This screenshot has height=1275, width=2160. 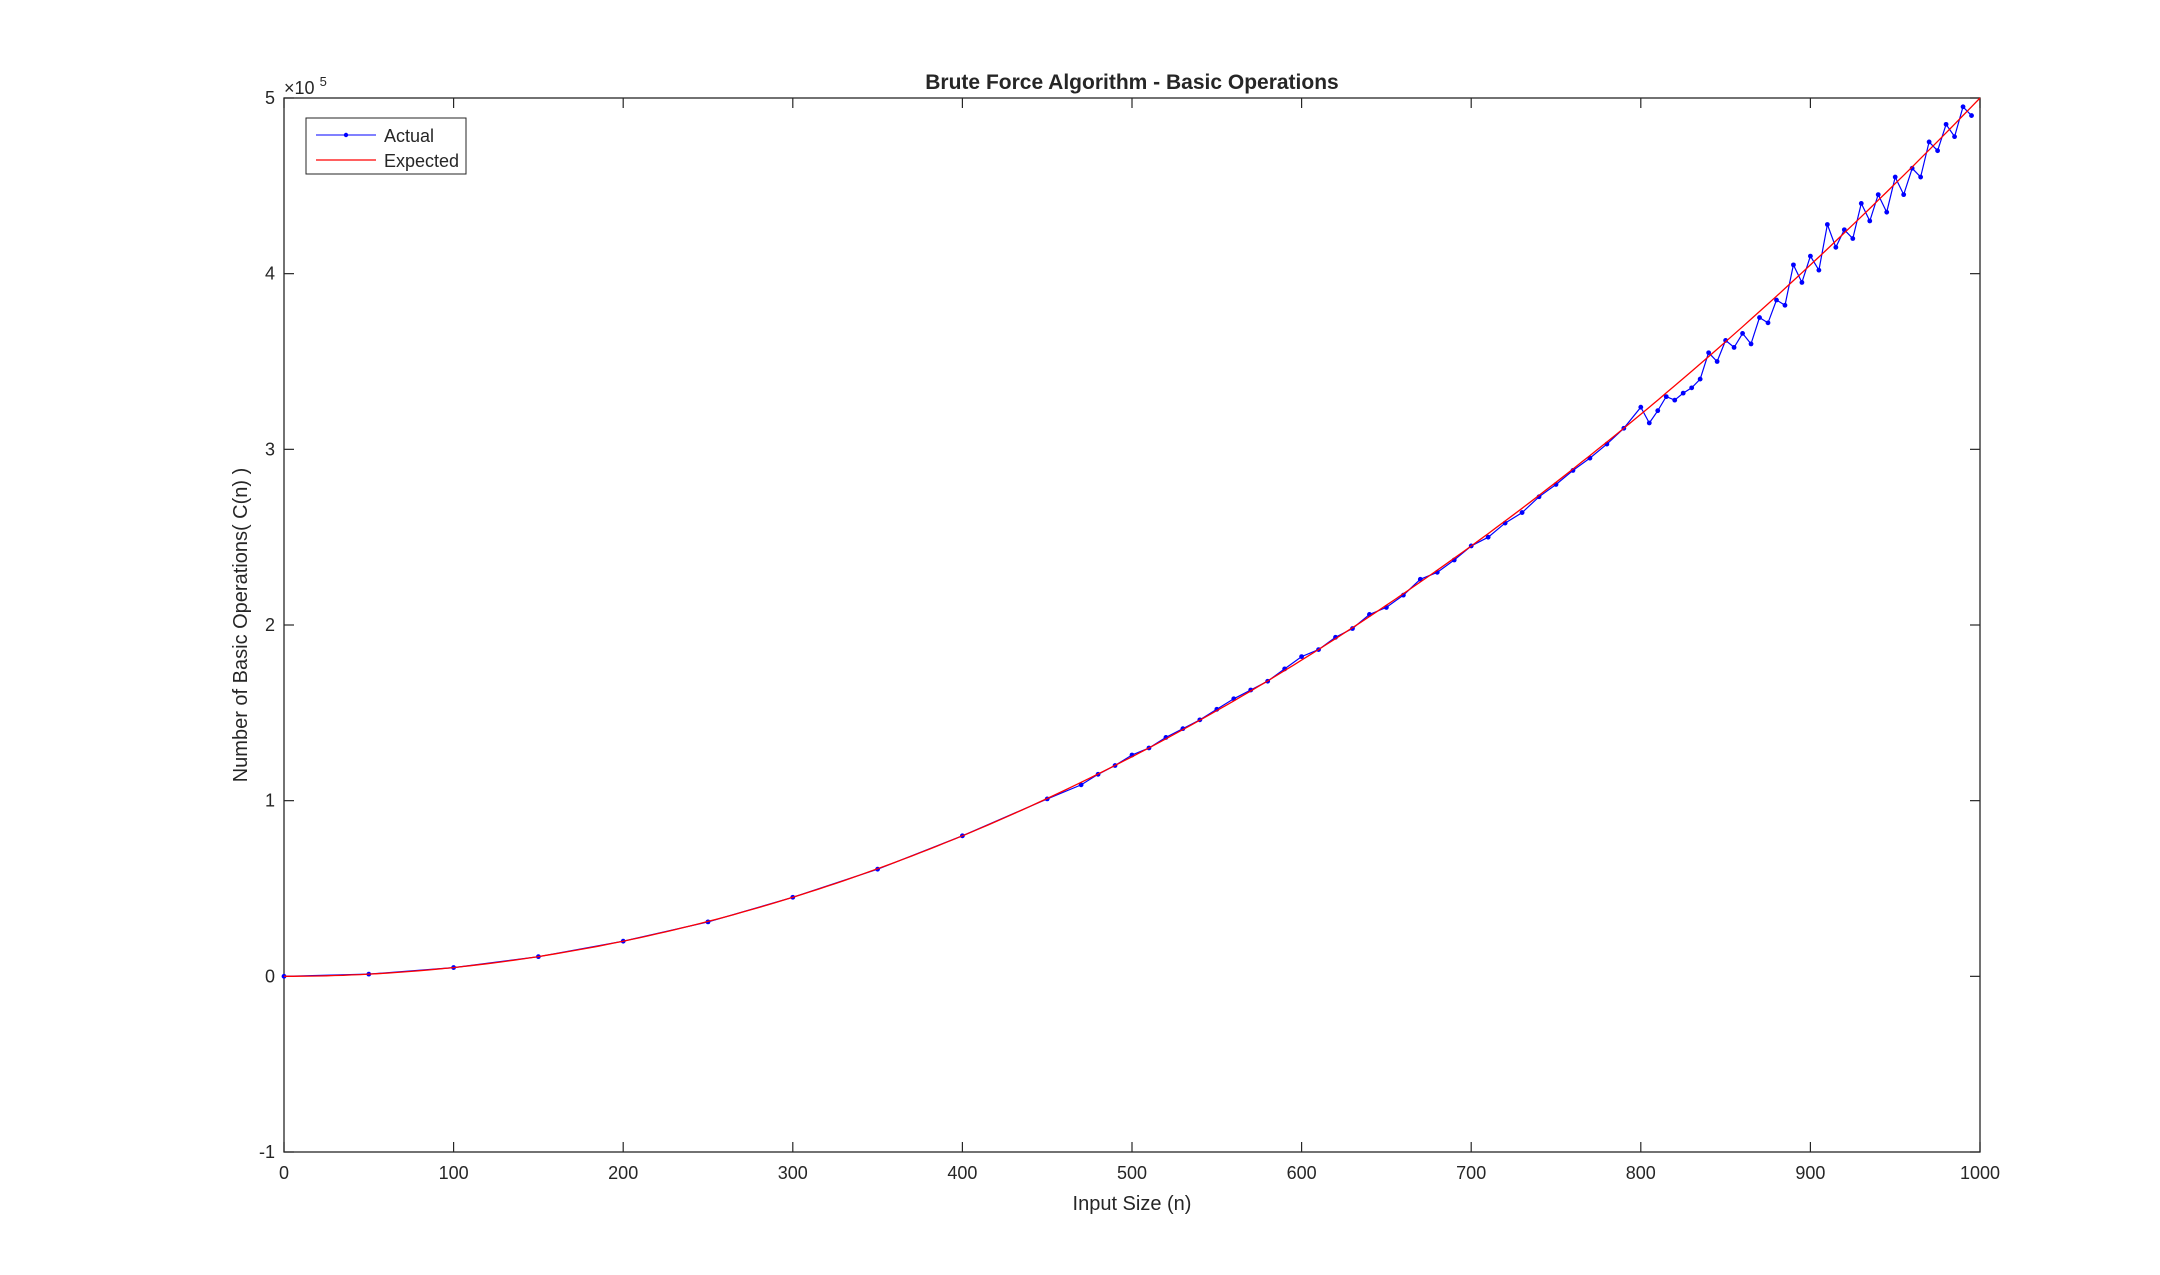 I want to click on legend-label-expected: Expected, so click(x=421, y=161).